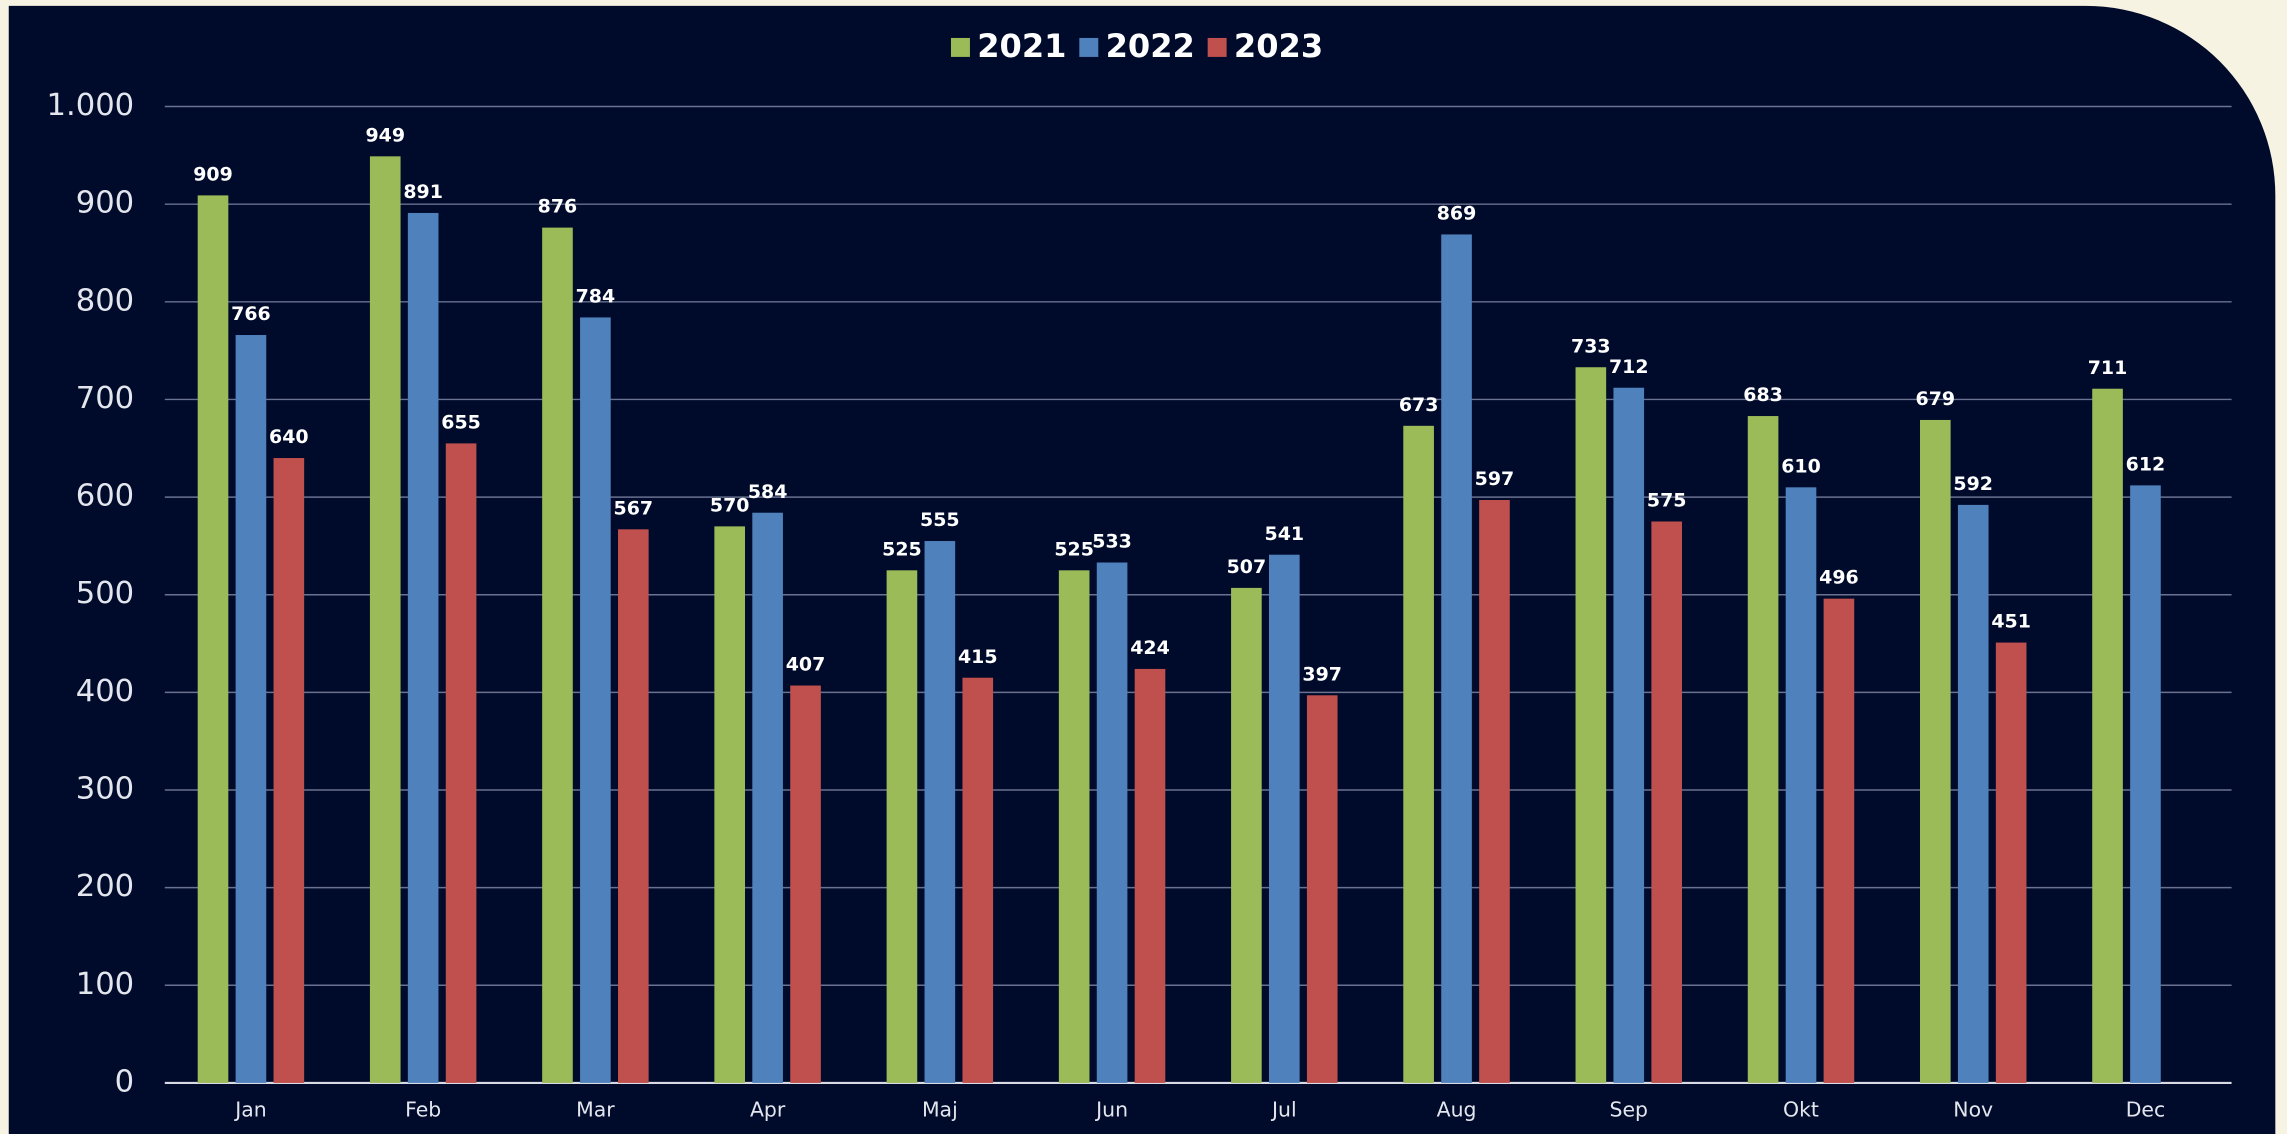  I want to click on value-label: 869, so click(1457, 214).